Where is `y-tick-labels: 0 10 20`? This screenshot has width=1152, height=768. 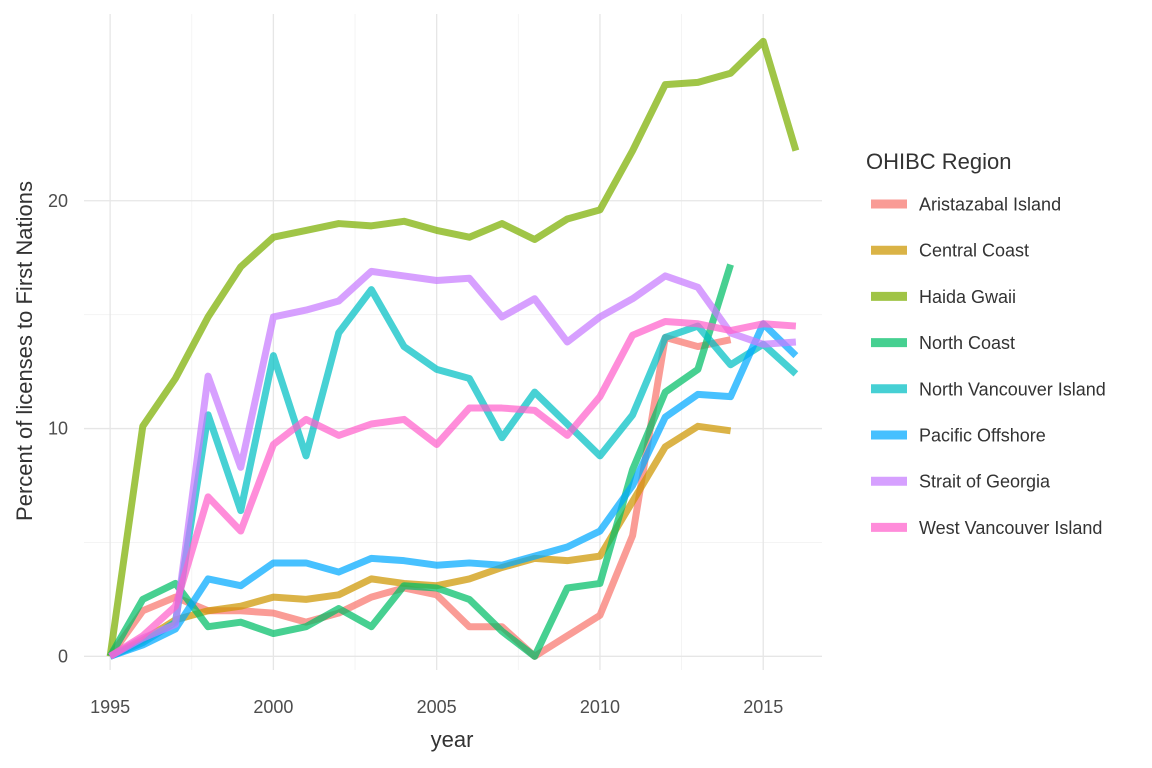 y-tick-labels: 0 10 20 is located at coordinates (58, 429).